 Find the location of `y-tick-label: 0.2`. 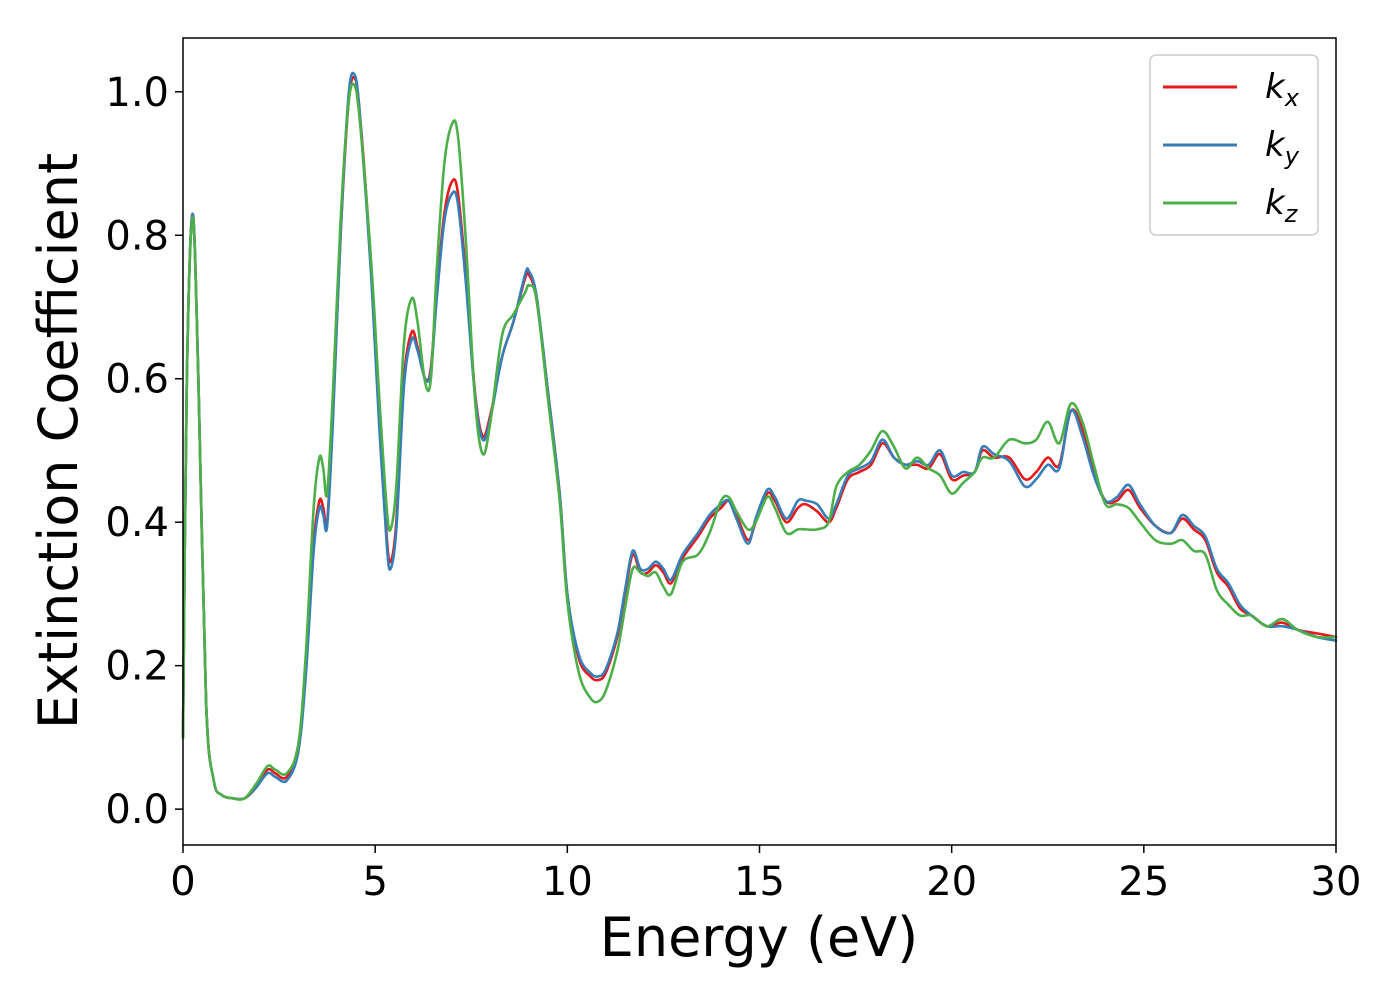

y-tick-label: 0.2 is located at coordinates (137, 667).